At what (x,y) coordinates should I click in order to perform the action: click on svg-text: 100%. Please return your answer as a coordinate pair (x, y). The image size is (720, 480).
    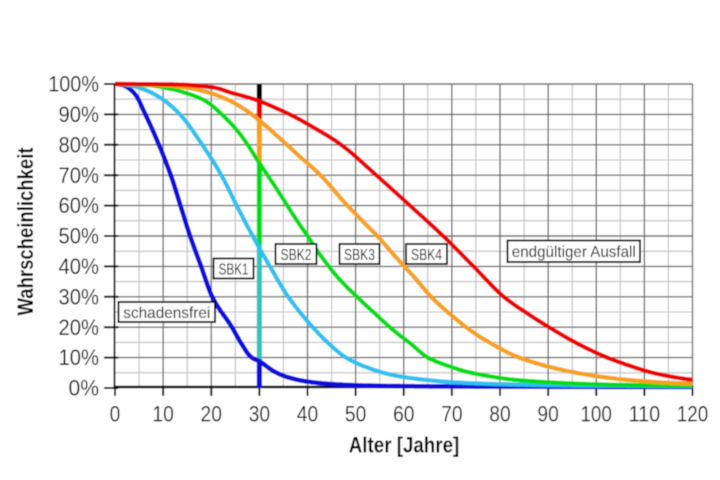
    Looking at the image, I should click on (73, 84).